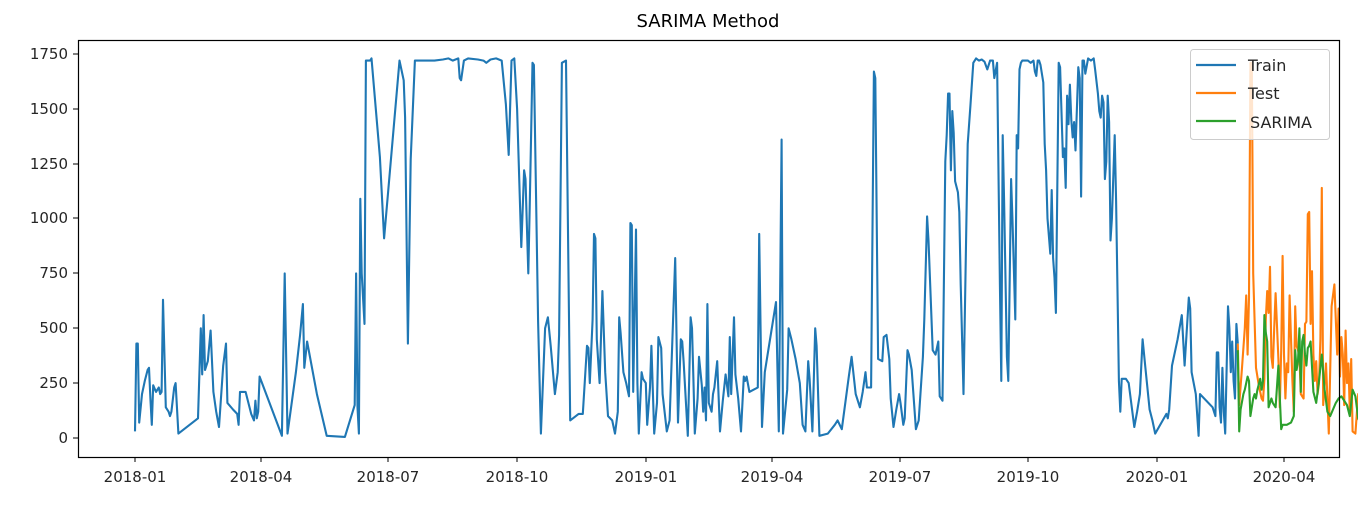 The height and width of the screenshot is (509, 1358). Describe the element at coordinates (54, 246) in the screenshot. I see `y-axis: 0 250 500 750 1000 1250 1500 1750` at that location.